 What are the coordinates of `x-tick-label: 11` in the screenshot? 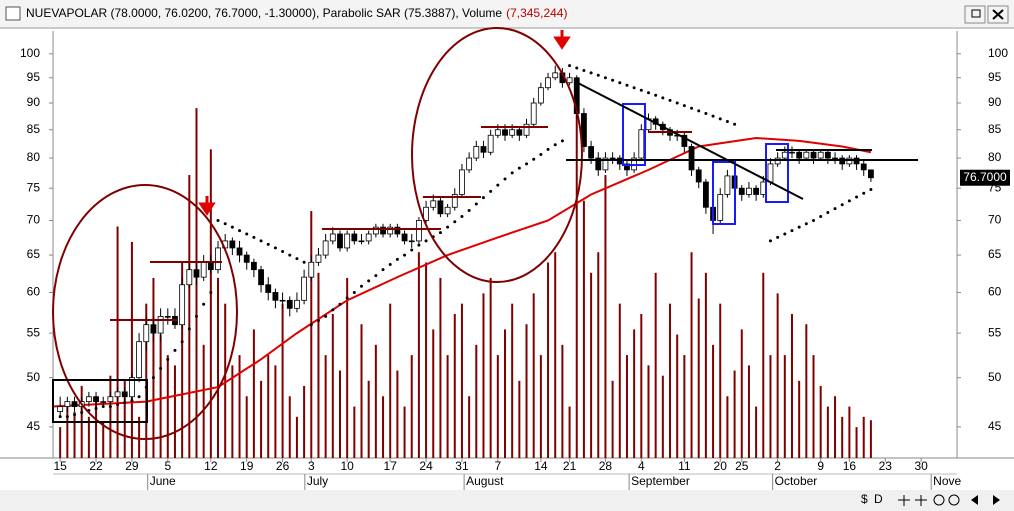 It's located at (684, 466).